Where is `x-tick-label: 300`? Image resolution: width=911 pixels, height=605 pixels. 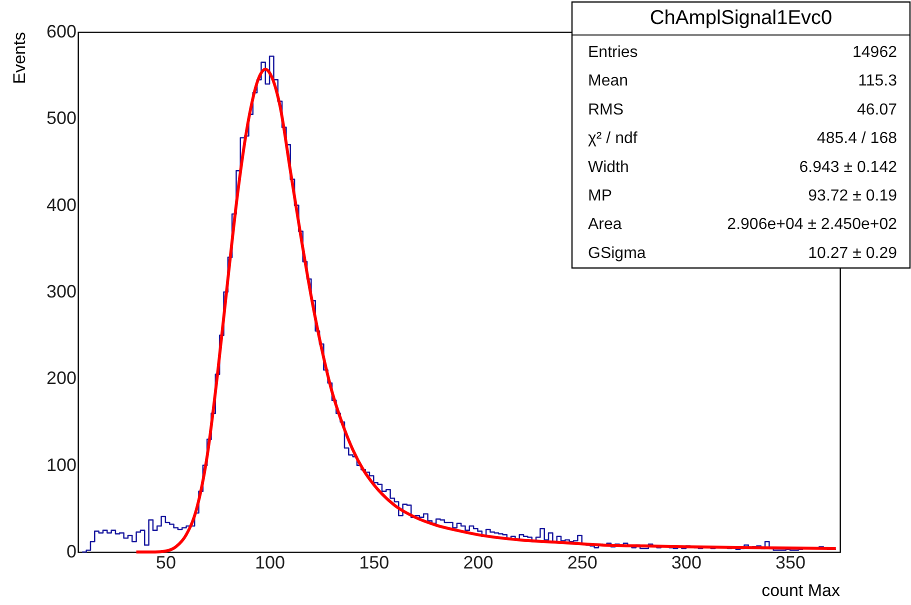 x-tick-label: 300 is located at coordinates (686, 562).